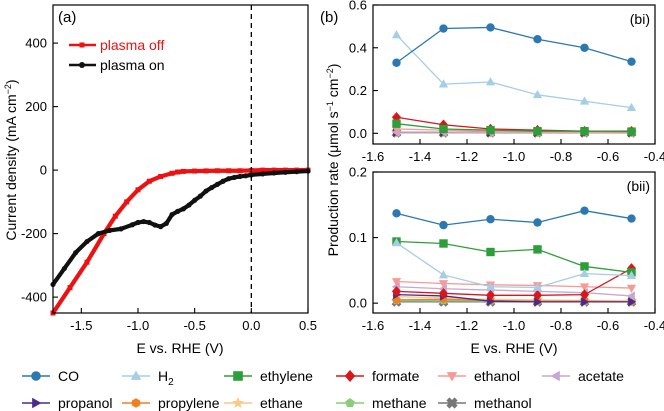  Describe the element at coordinates (36, 43) in the screenshot. I see `y-tick-label: 400` at that location.